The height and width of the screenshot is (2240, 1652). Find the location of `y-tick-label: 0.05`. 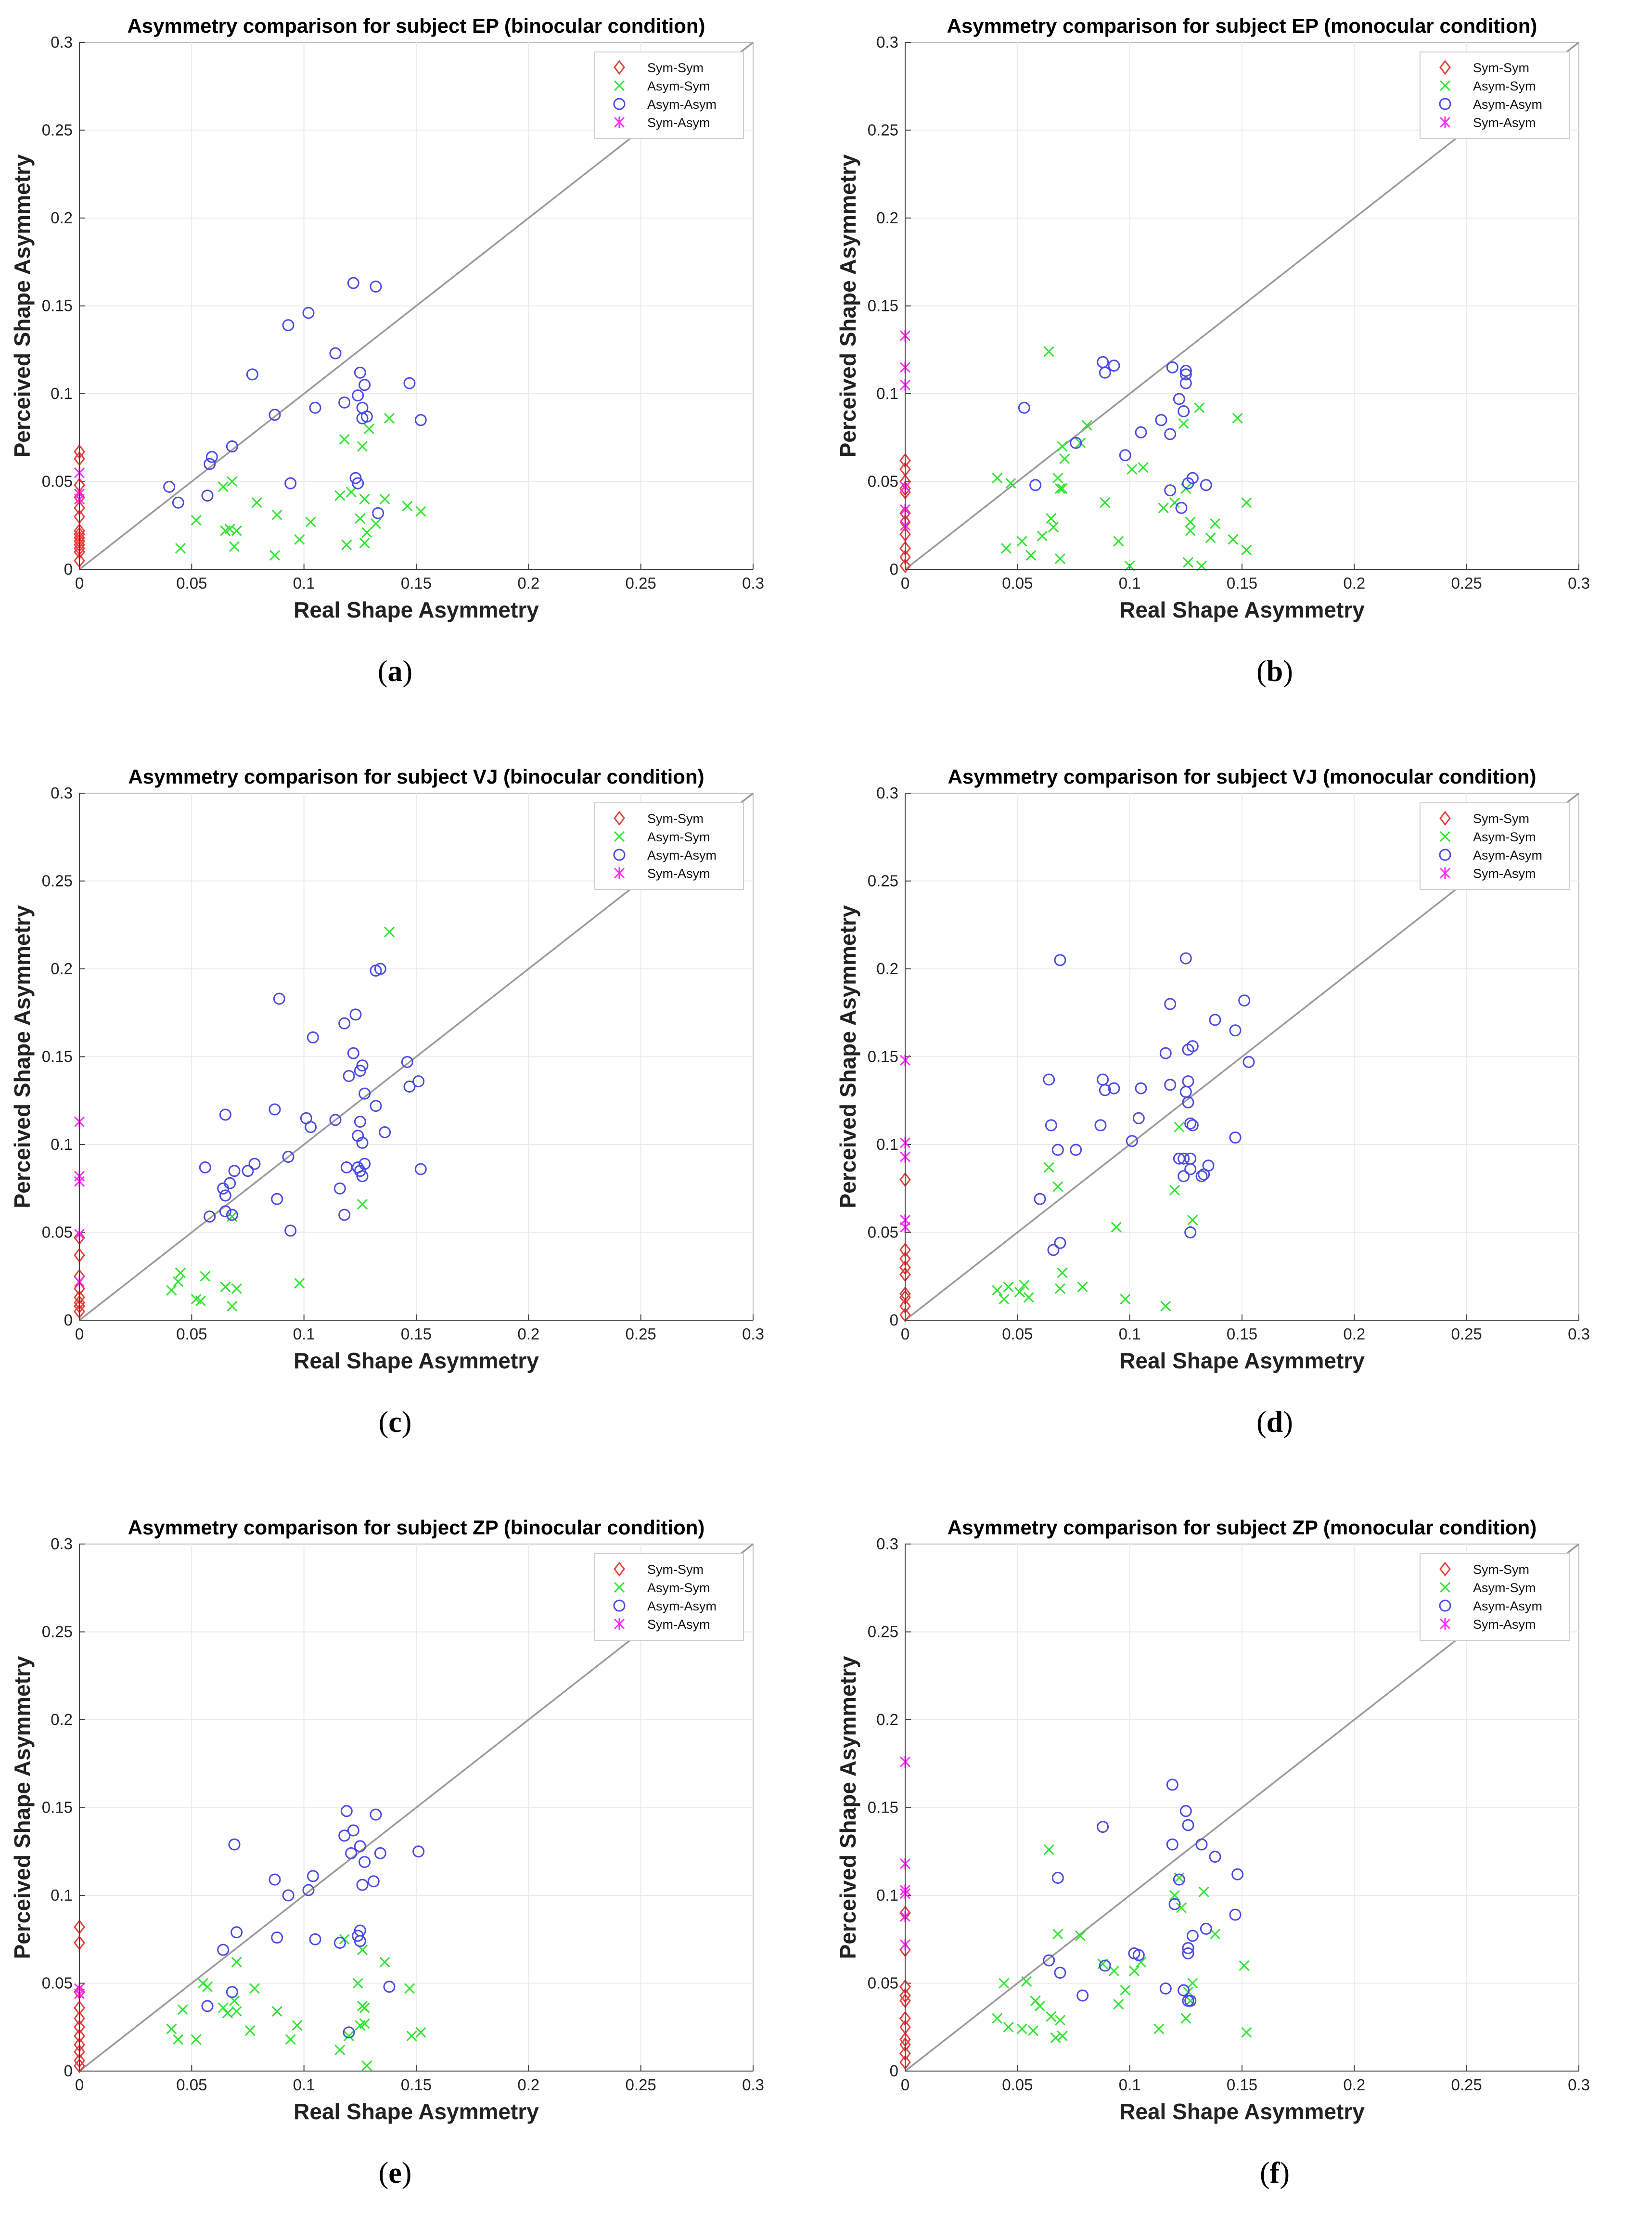

y-tick-label: 0.05 is located at coordinates (883, 481).